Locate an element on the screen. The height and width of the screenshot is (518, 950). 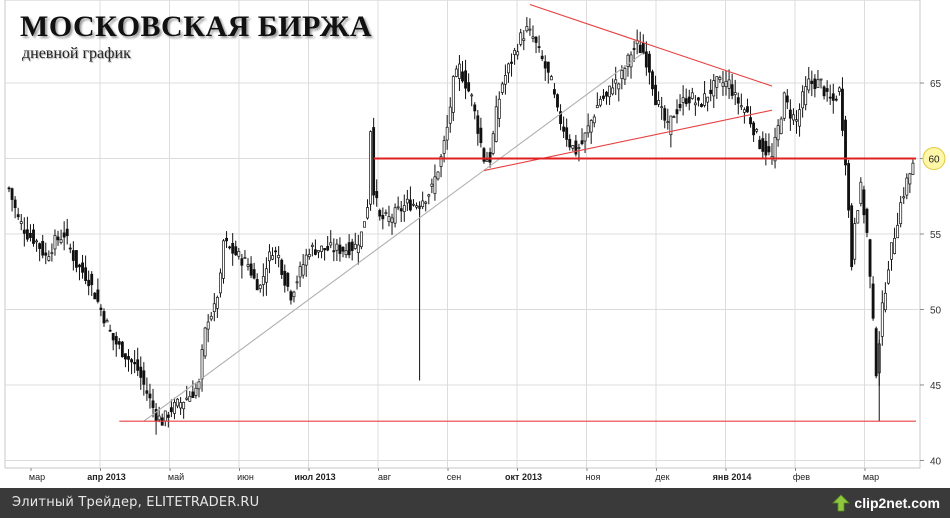
level-highlight-circle is located at coordinates (934, 159).